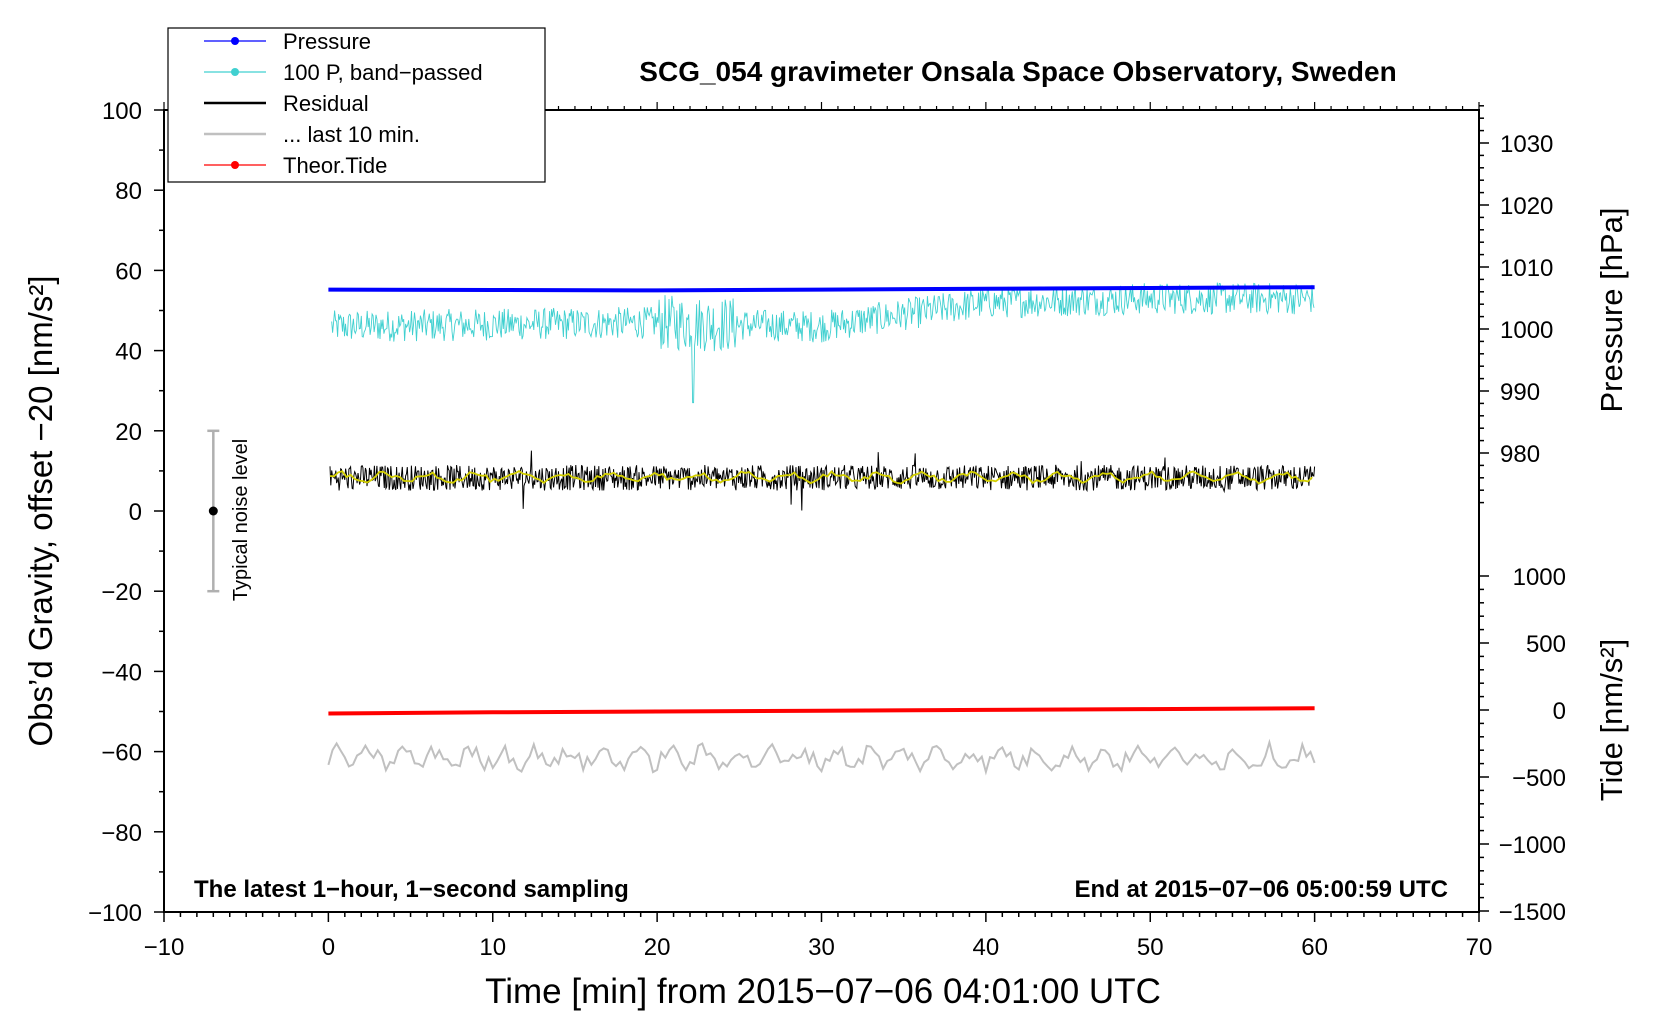 This screenshot has width=1660, height=1020. I want to click on y-tick-label: 80, so click(128, 191).